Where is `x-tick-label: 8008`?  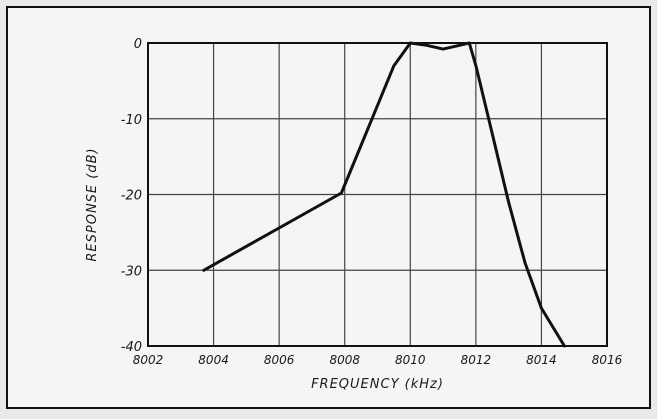
x-tick-label: 8008 is located at coordinates (344, 360).